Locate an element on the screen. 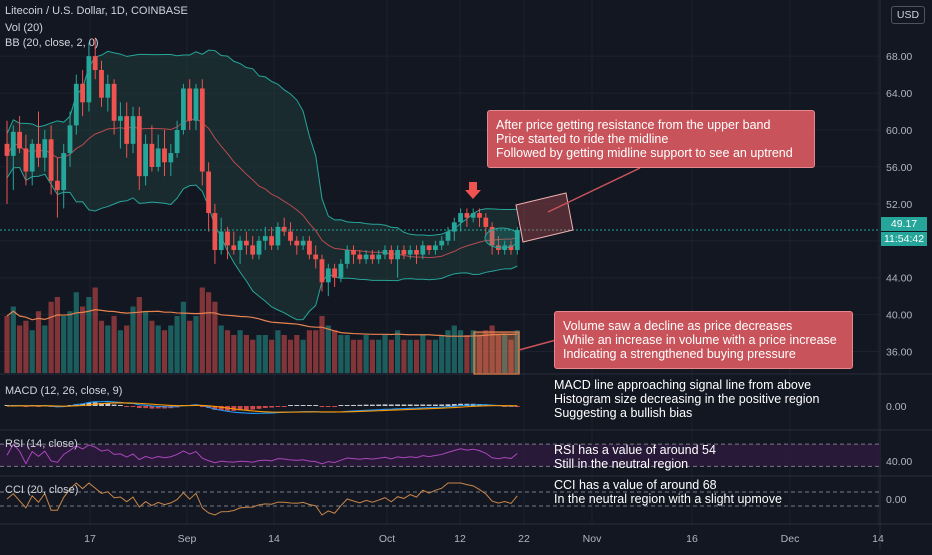  price-callout-line-2: Price started to ride the midline is located at coordinates (582, 139).